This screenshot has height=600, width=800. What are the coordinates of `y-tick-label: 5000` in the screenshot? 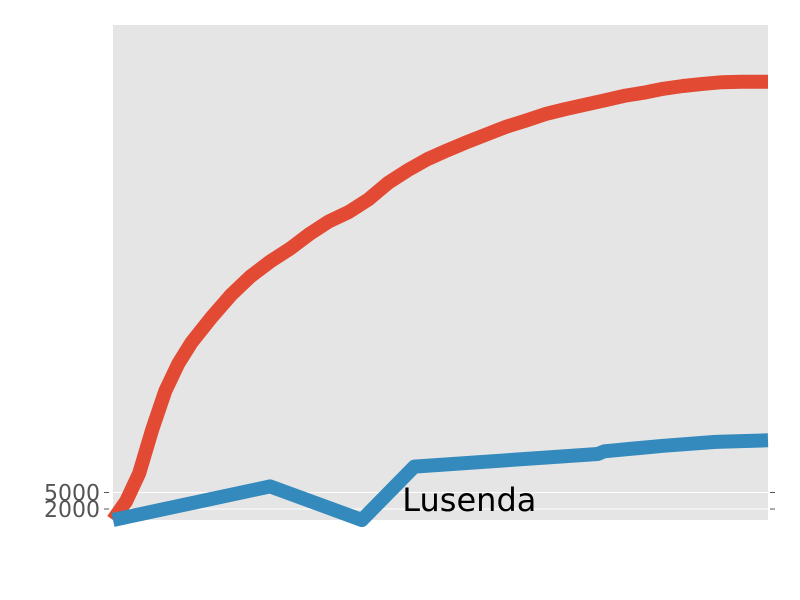 It's located at (72, 494).